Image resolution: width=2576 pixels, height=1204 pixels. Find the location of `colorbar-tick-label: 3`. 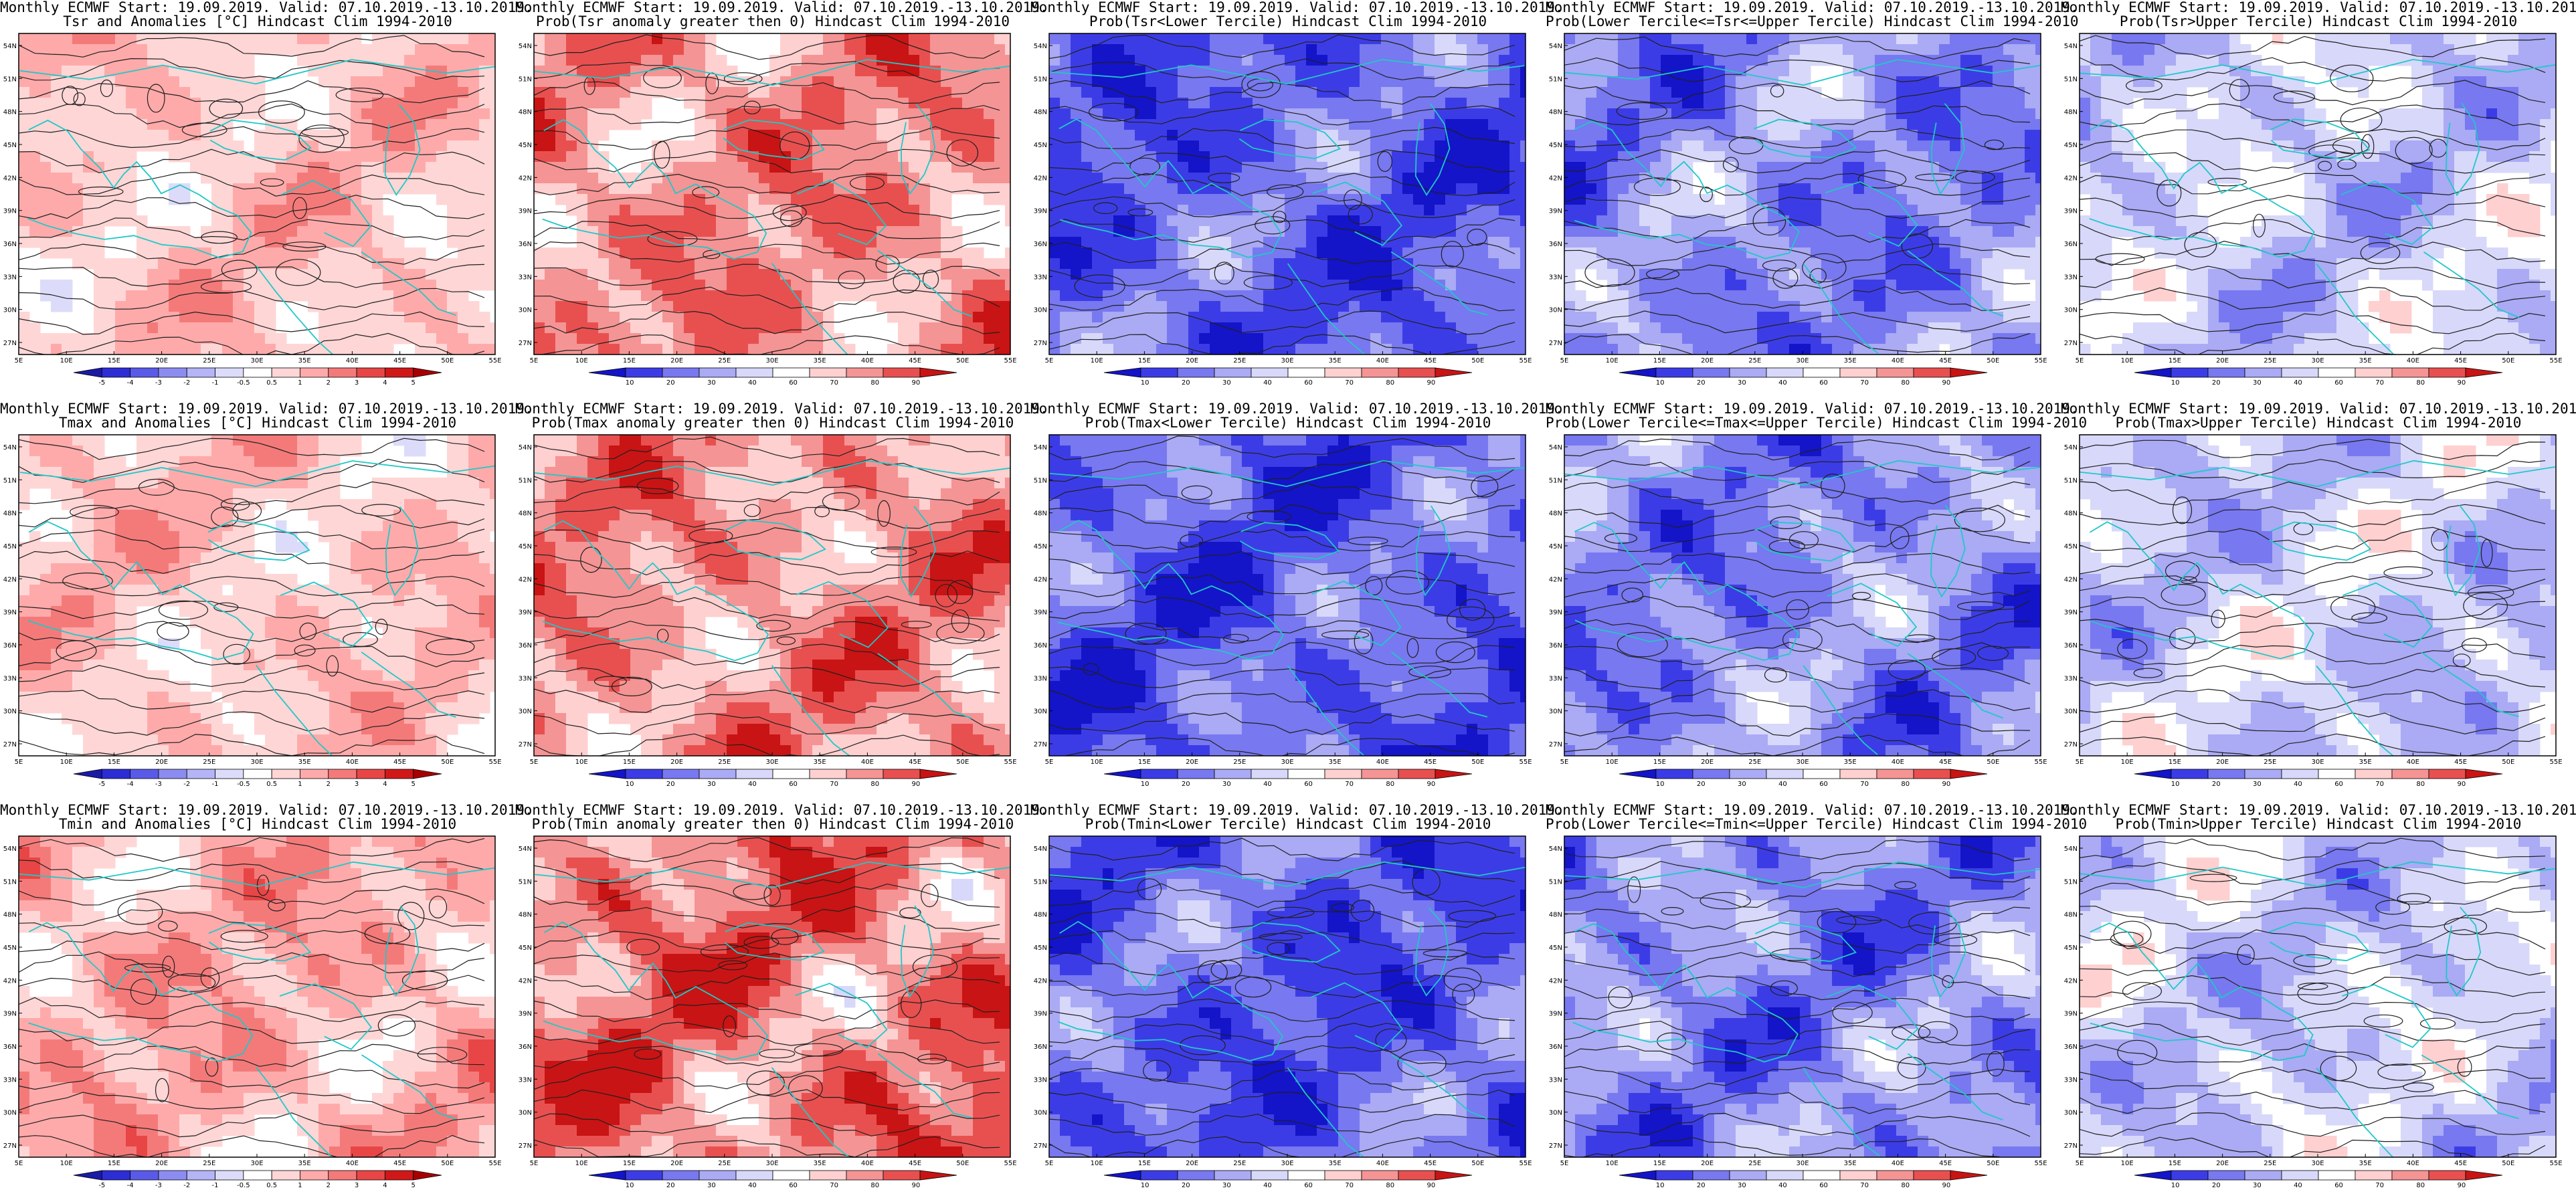

colorbar-tick-label: 3 is located at coordinates (357, 383).